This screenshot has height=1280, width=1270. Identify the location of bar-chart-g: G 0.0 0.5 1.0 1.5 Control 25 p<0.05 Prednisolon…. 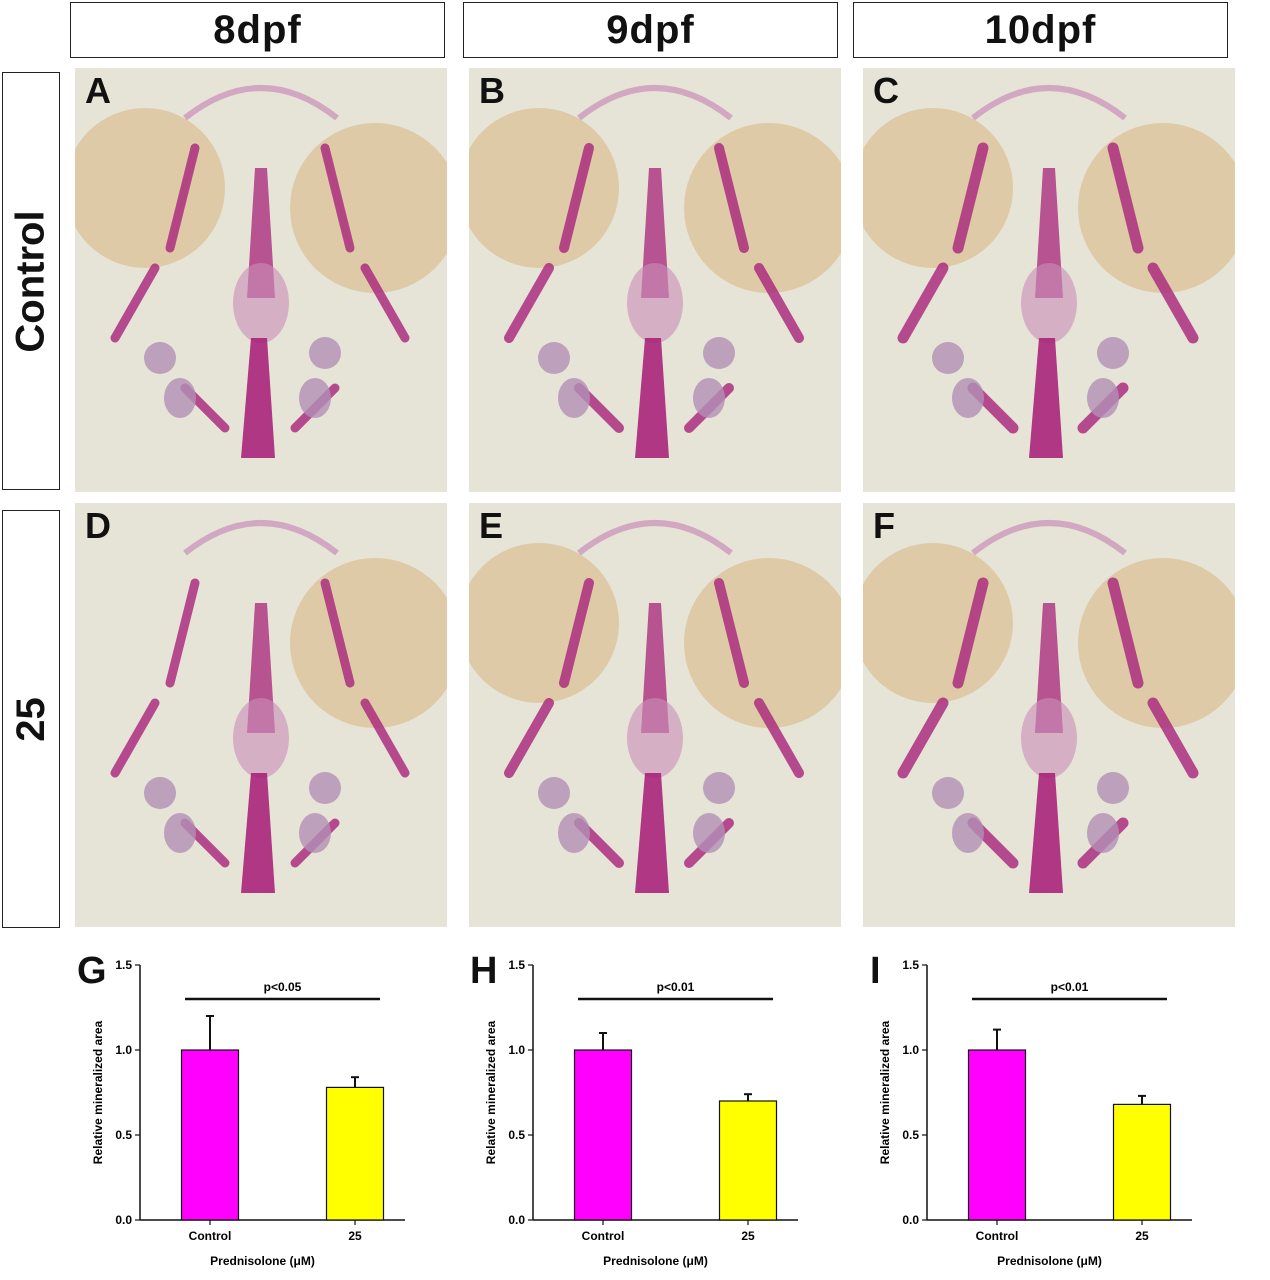
(265, 1112).